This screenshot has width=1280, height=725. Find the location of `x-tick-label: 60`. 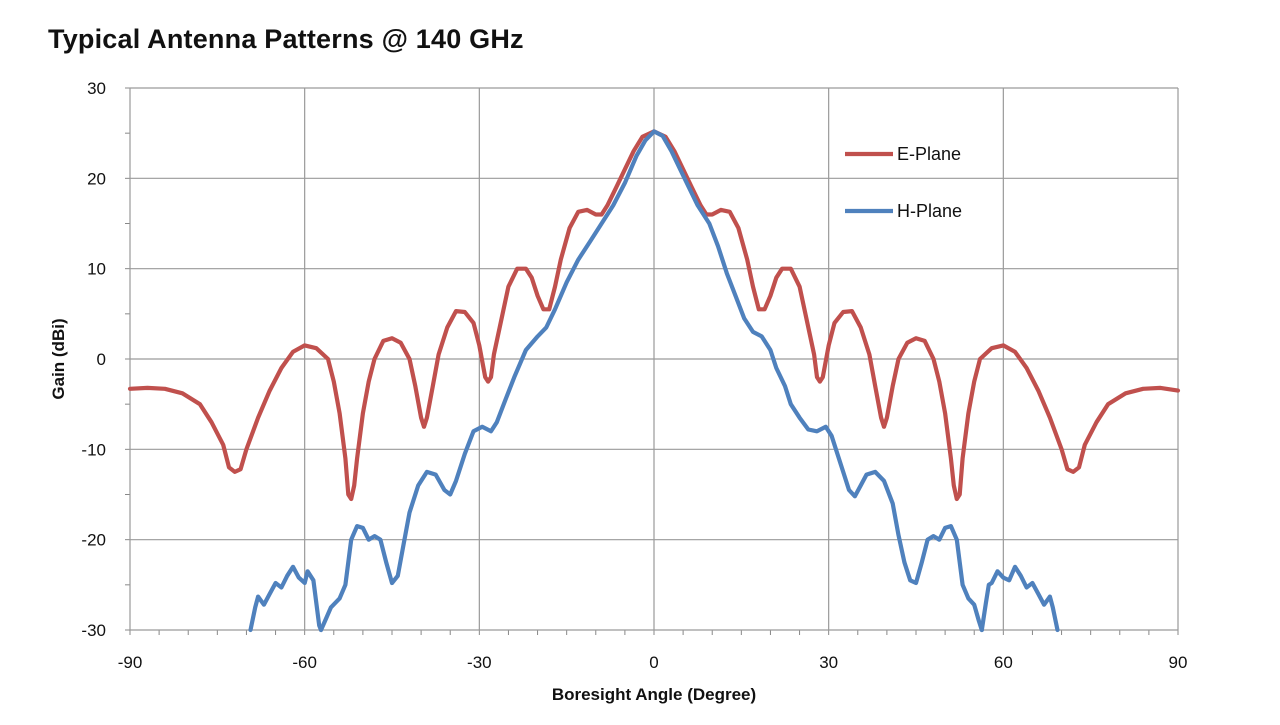

x-tick-label: 60 is located at coordinates (1003, 662).